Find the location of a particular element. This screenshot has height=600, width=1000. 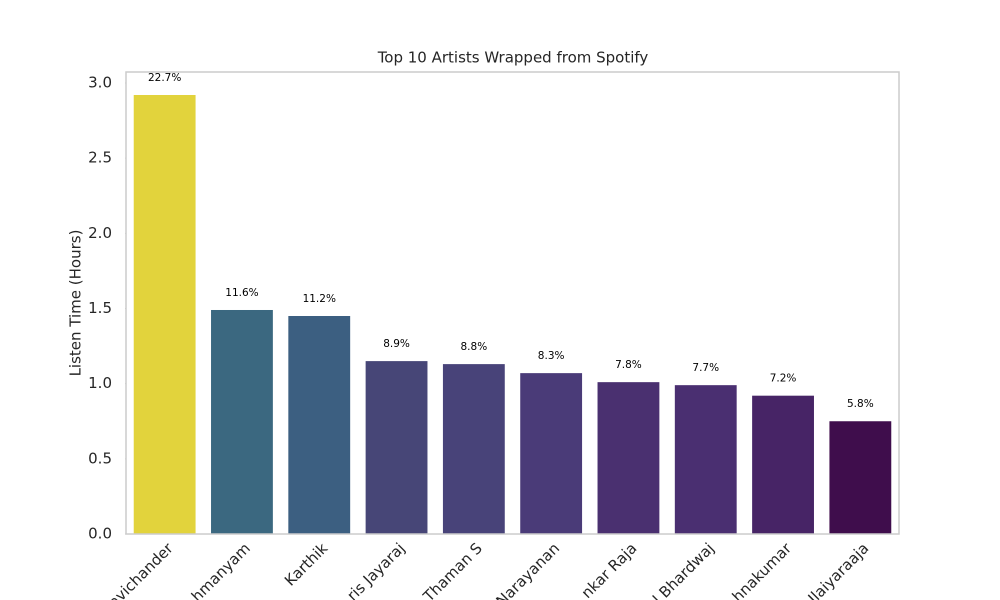

x-tick-label: Ilaiyaraaja is located at coordinates (839, 569).